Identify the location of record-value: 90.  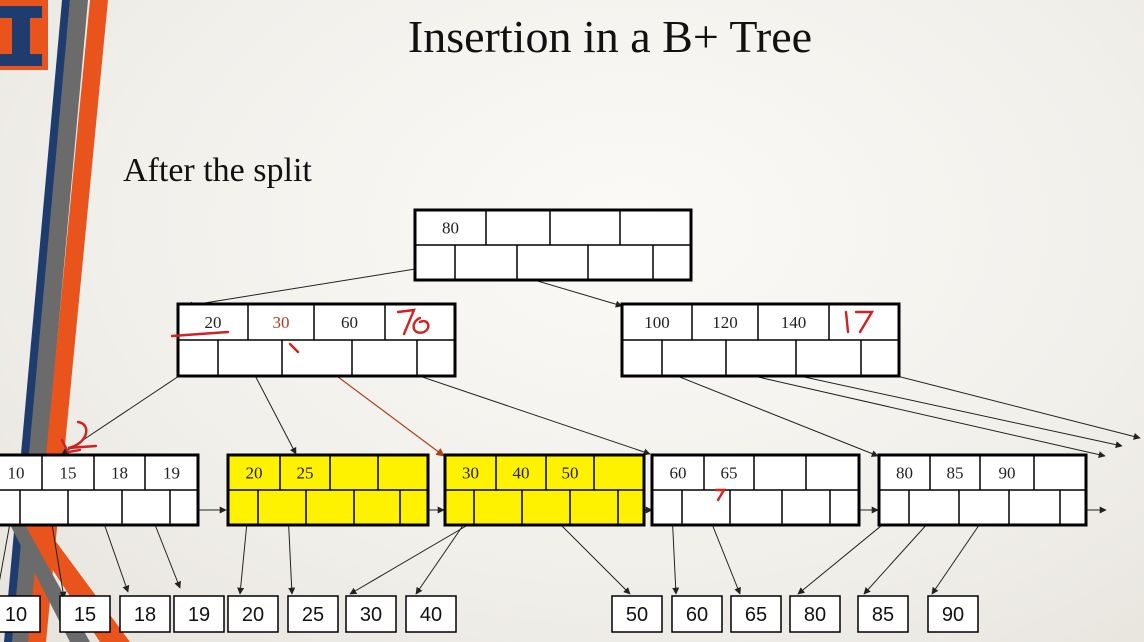
(953, 615).